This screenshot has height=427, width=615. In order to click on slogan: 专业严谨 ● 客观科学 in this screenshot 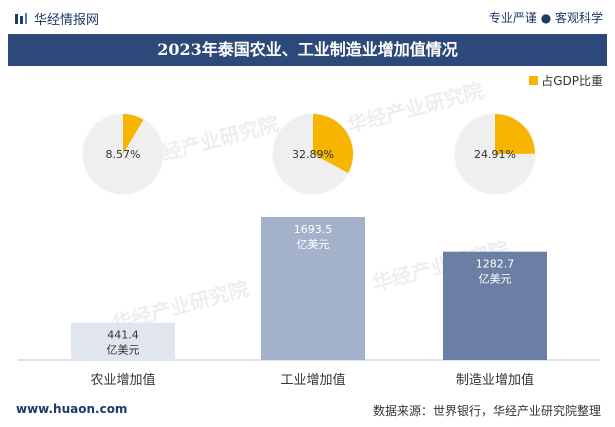, I will do `click(545, 18)`.